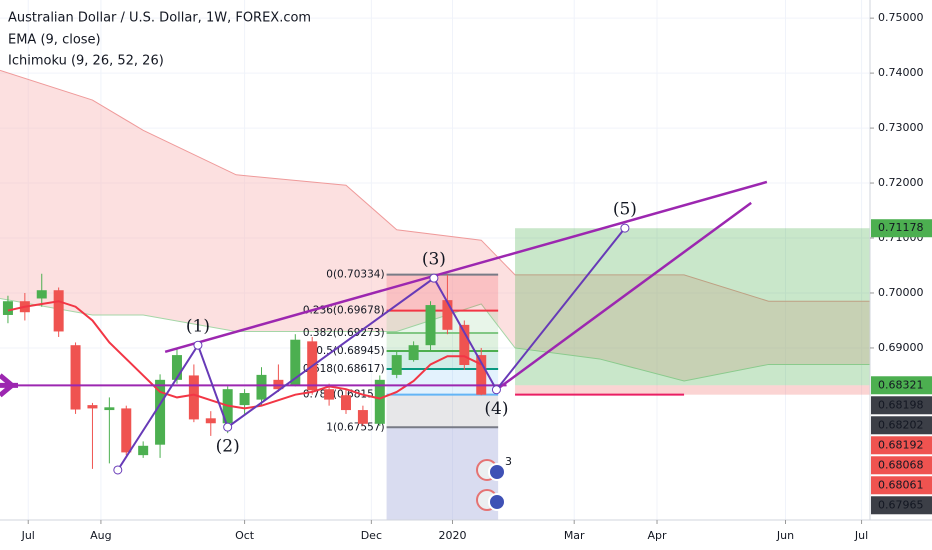 This screenshot has height=550, width=932. What do you see at coordinates (508, 461) in the screenshot?
I see `event-count: 3` at bounding box center [508, 461].